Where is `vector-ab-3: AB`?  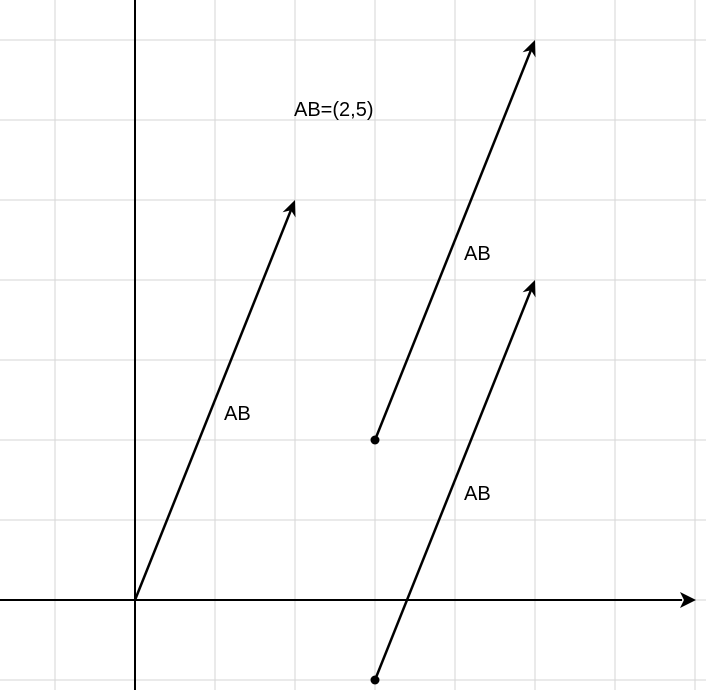 vector-ab-3: AB is located at coordinates (453, 482).